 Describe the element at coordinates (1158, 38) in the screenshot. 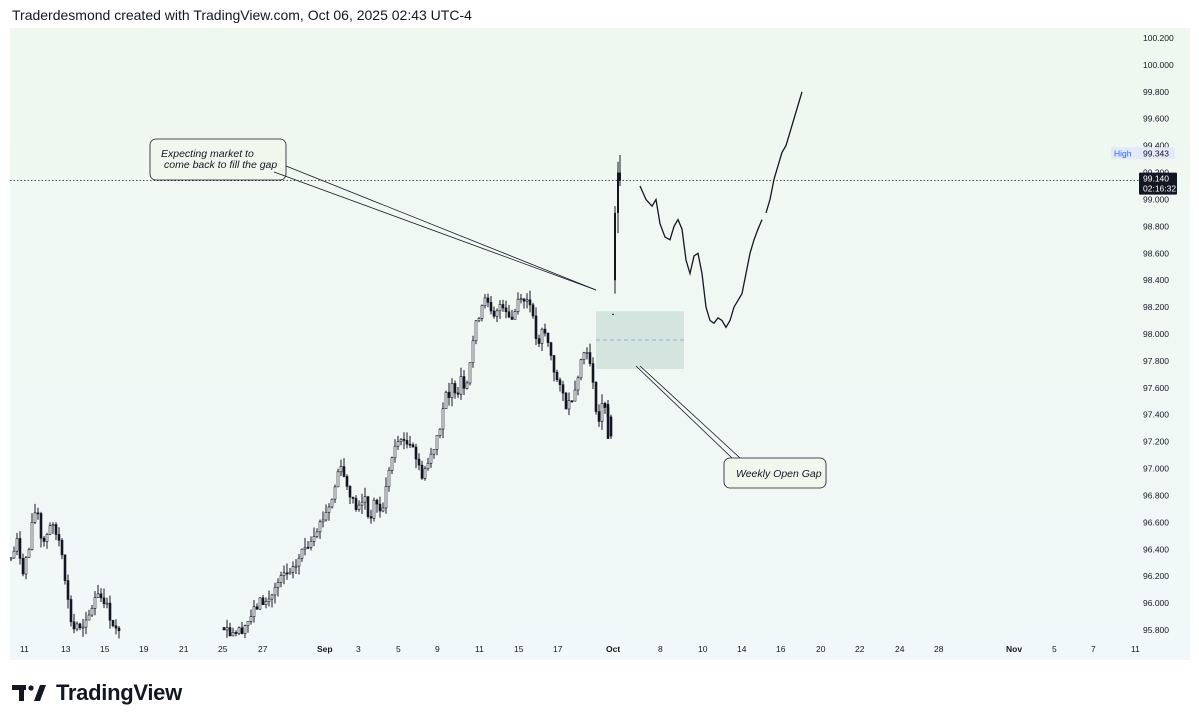

I see `y-tick-label: 100.200` at that location.